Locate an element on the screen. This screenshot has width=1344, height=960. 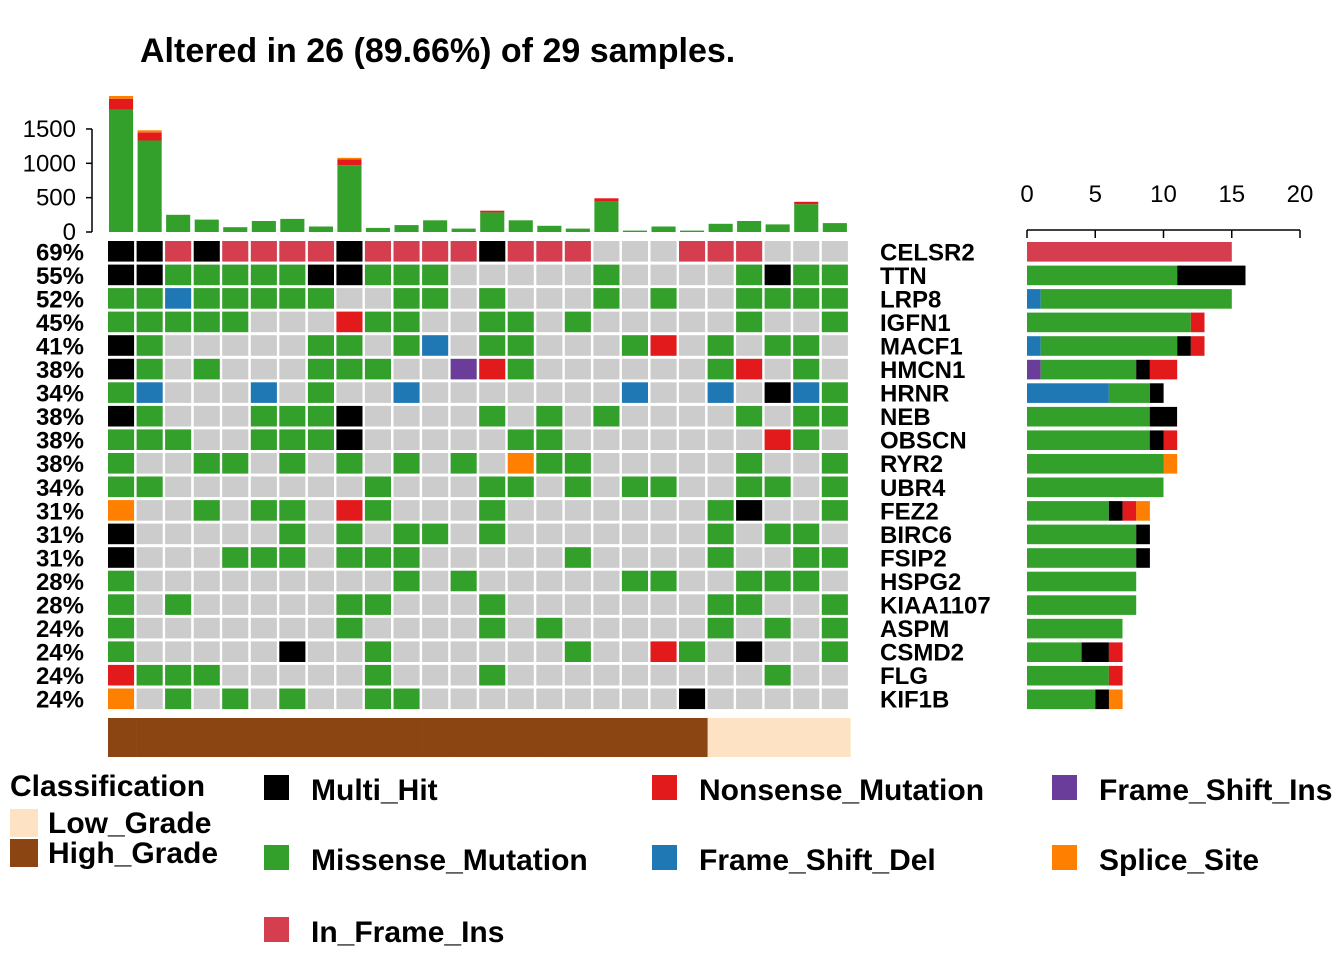
variant-label: Multi_Hit is located at coordinates (374, 790).